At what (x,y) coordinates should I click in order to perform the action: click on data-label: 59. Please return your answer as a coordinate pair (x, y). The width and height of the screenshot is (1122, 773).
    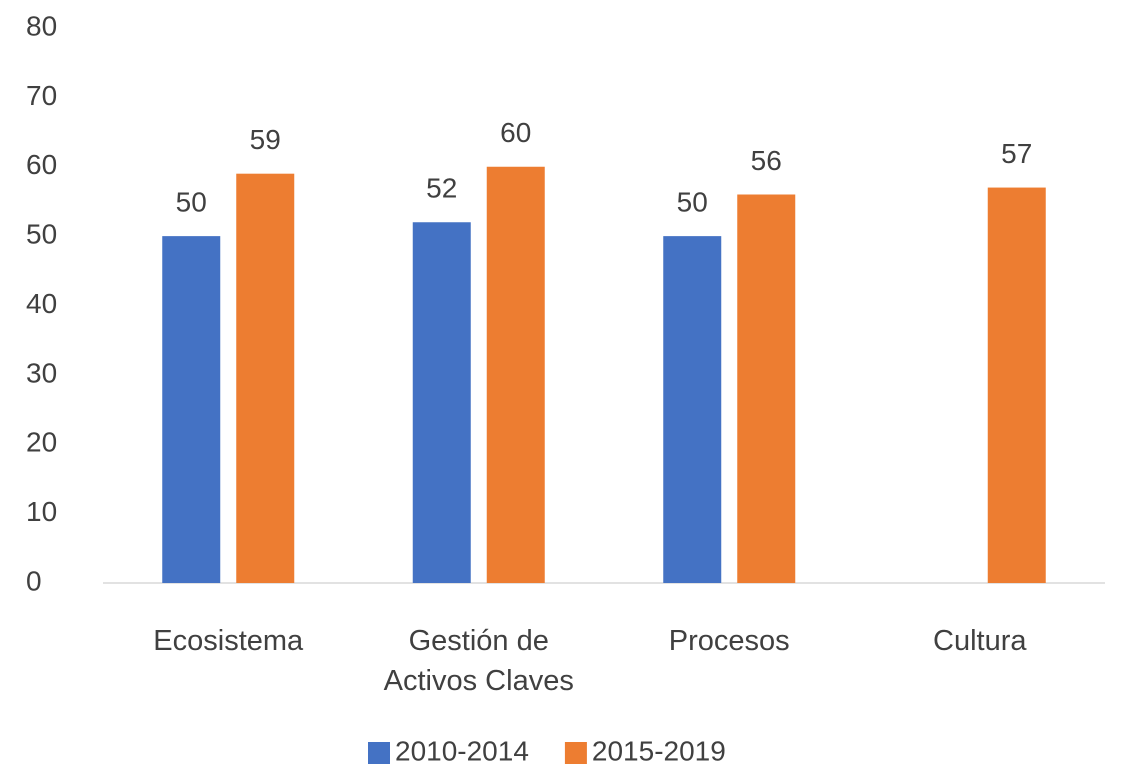
    Looking at the image, I should click on (265, 139).